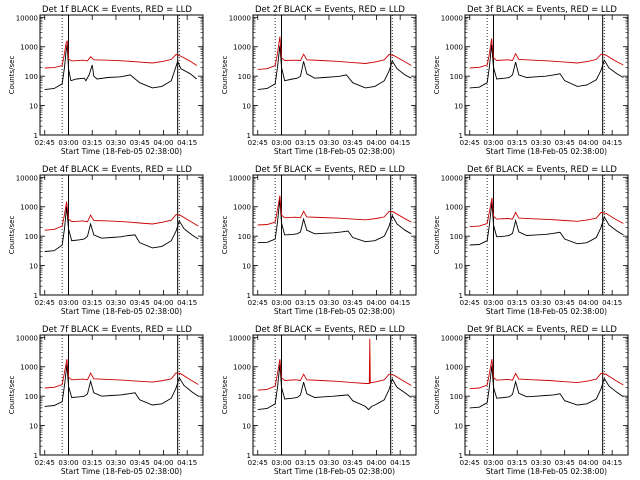 The image size is (640, 480). What do you see at coordinates (117, 170) in the screenshot?
I see `chart-title: Det 4f BLACK = Events, RED = LLD` at bounding box center [117, 170].